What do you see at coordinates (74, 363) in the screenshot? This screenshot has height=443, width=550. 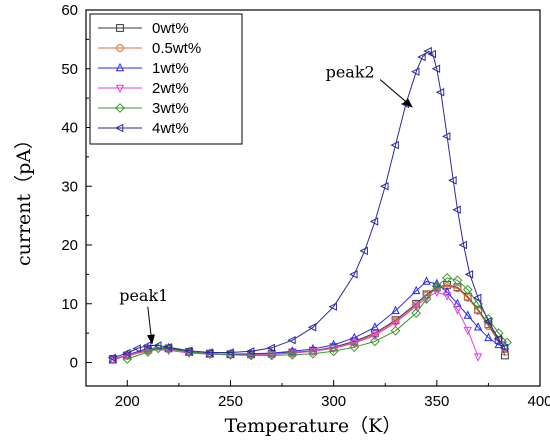 I see `y-tick-label: 0` at bounding box center [74, 363].